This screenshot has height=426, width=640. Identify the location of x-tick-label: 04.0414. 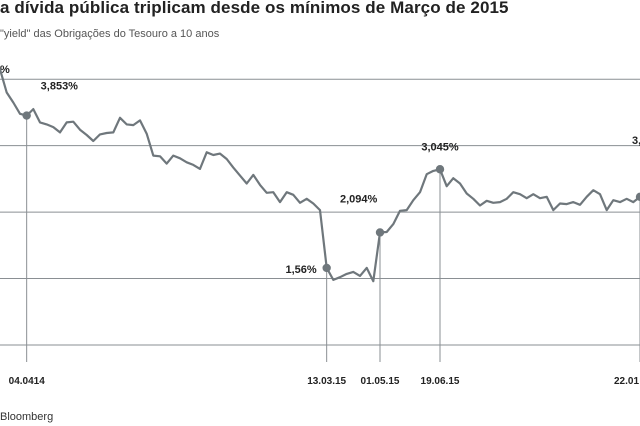
(27, 381).